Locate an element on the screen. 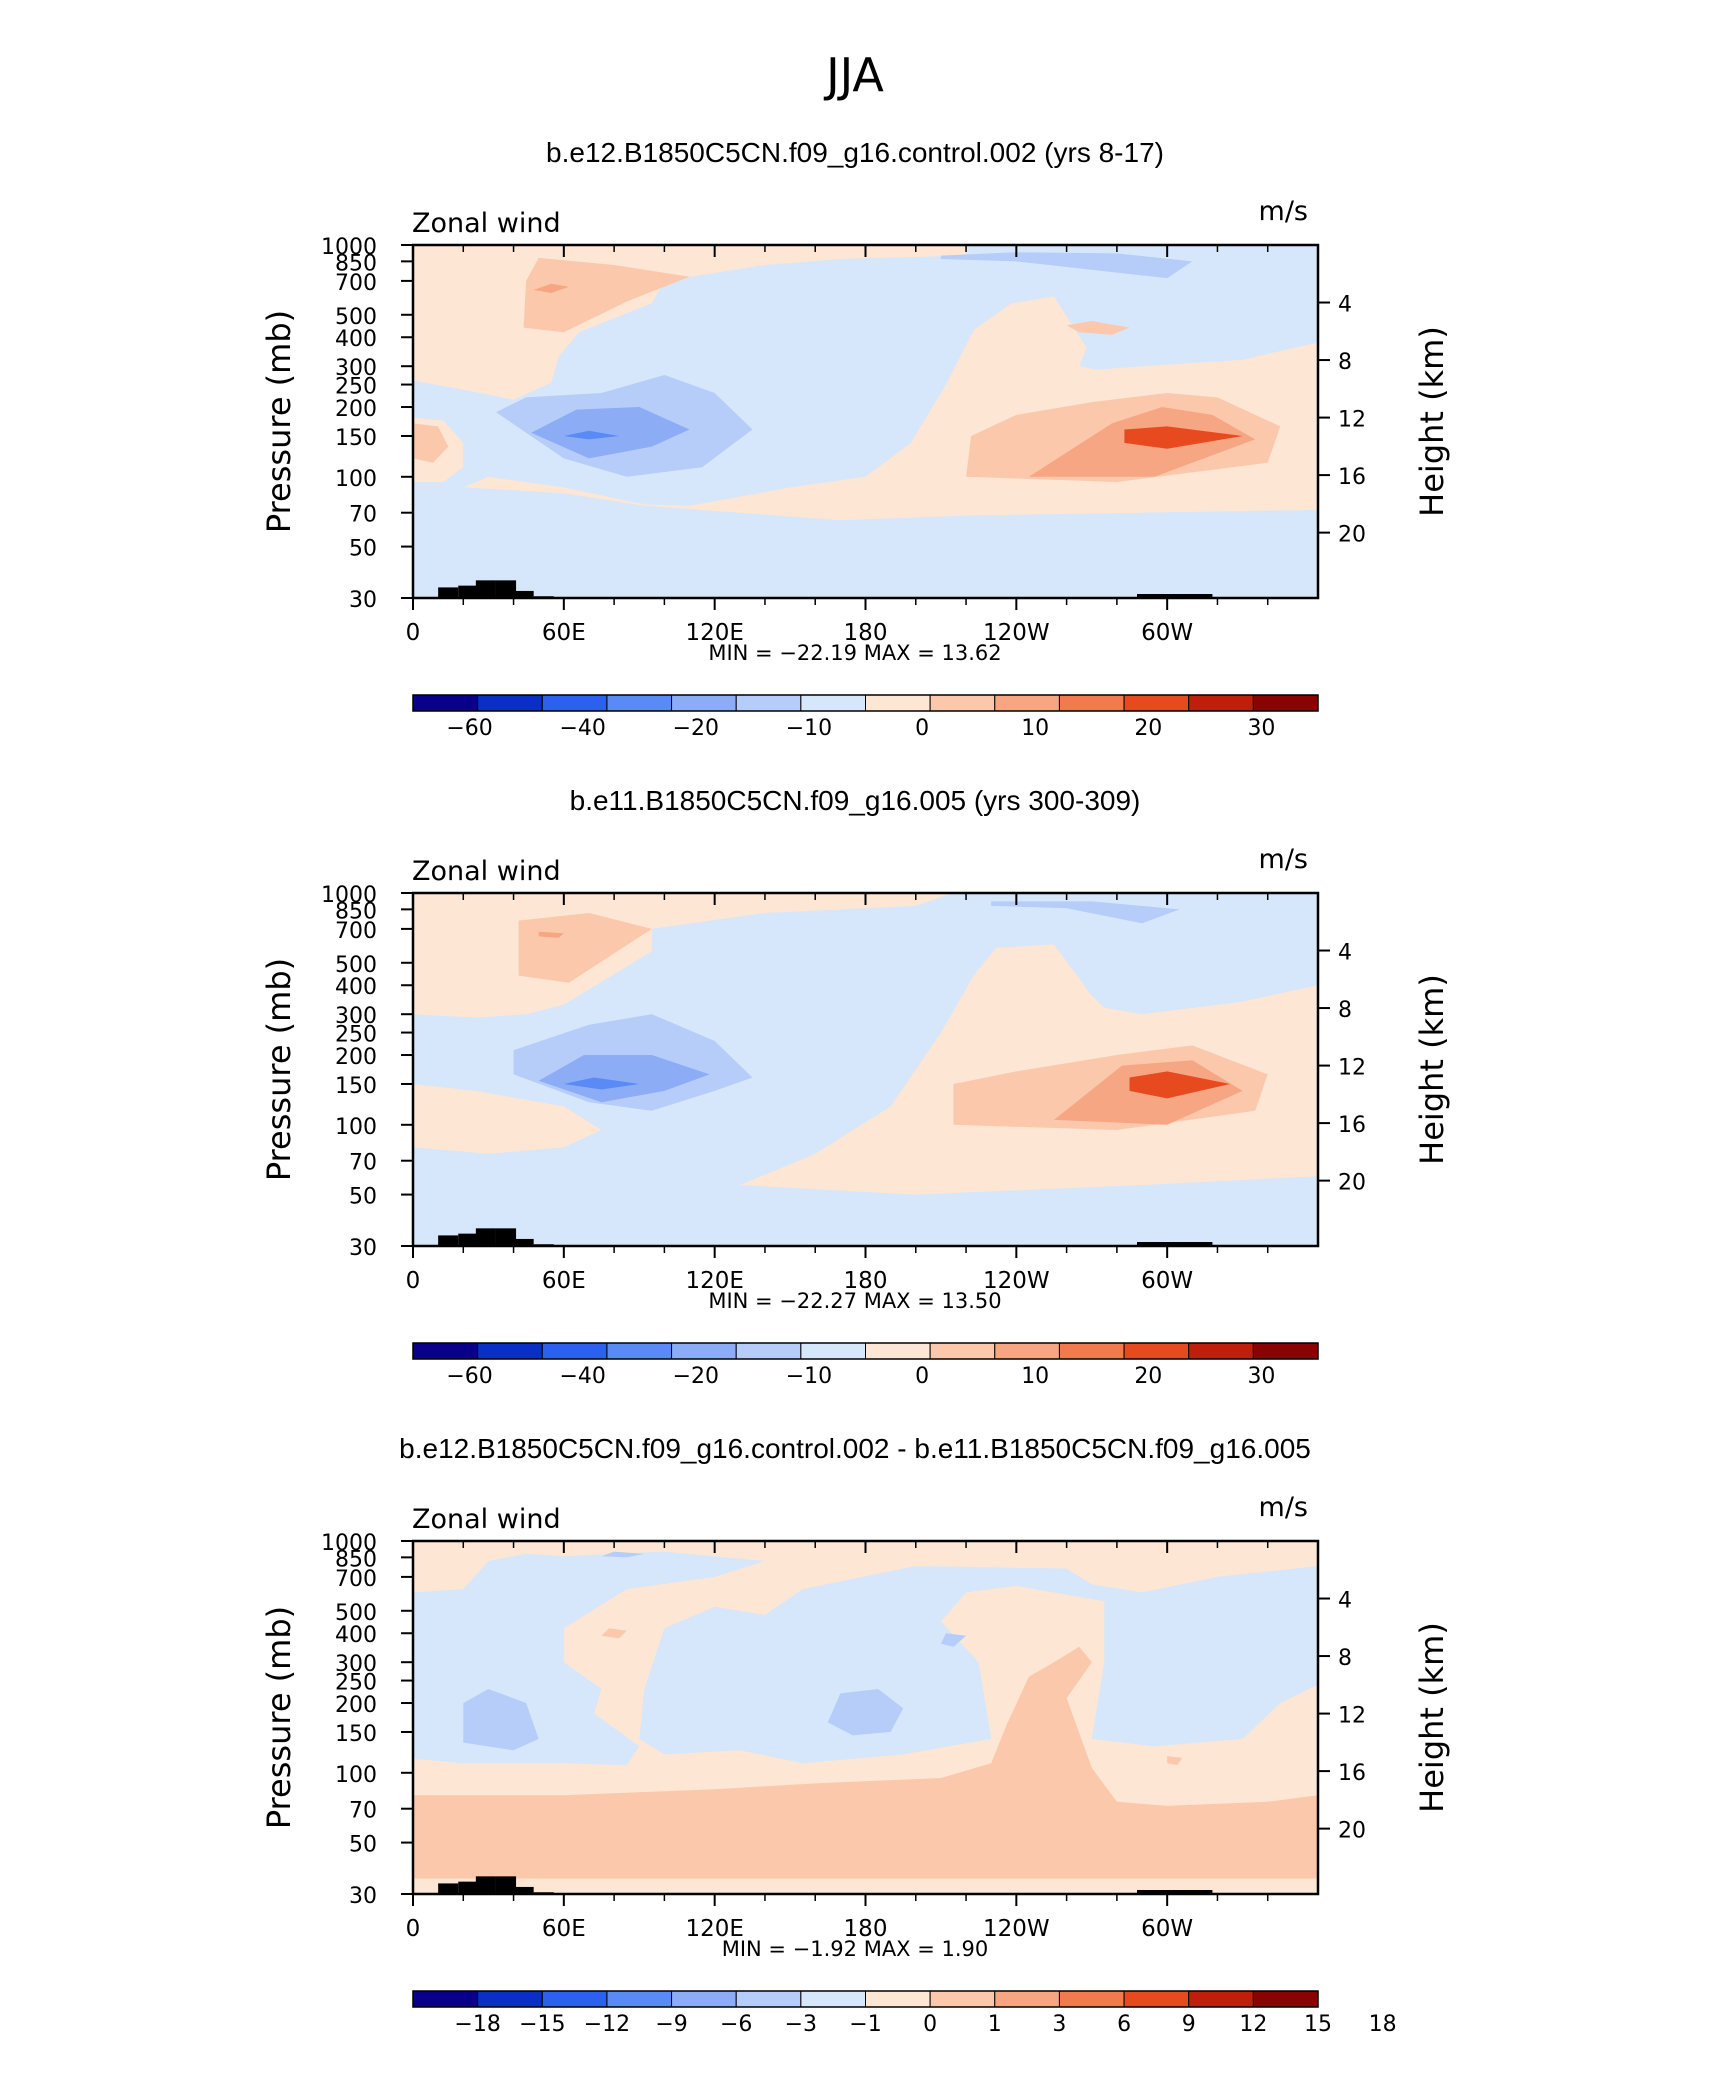 This screenshot has height=2074, width=1710. y-tick-label: 50 is located at coordinates (363, 1845).